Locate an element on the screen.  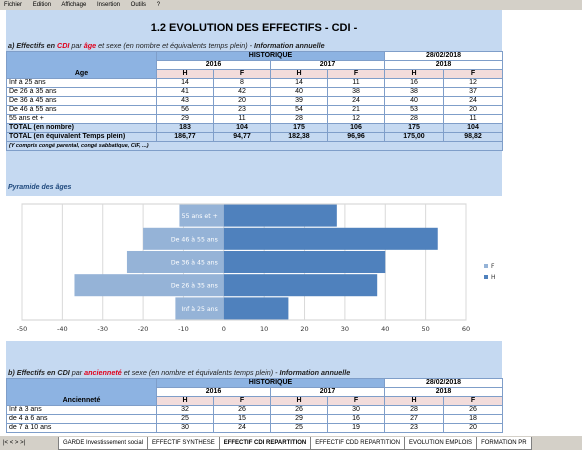
cell: 182,38 is located at coordinates (299, 137).